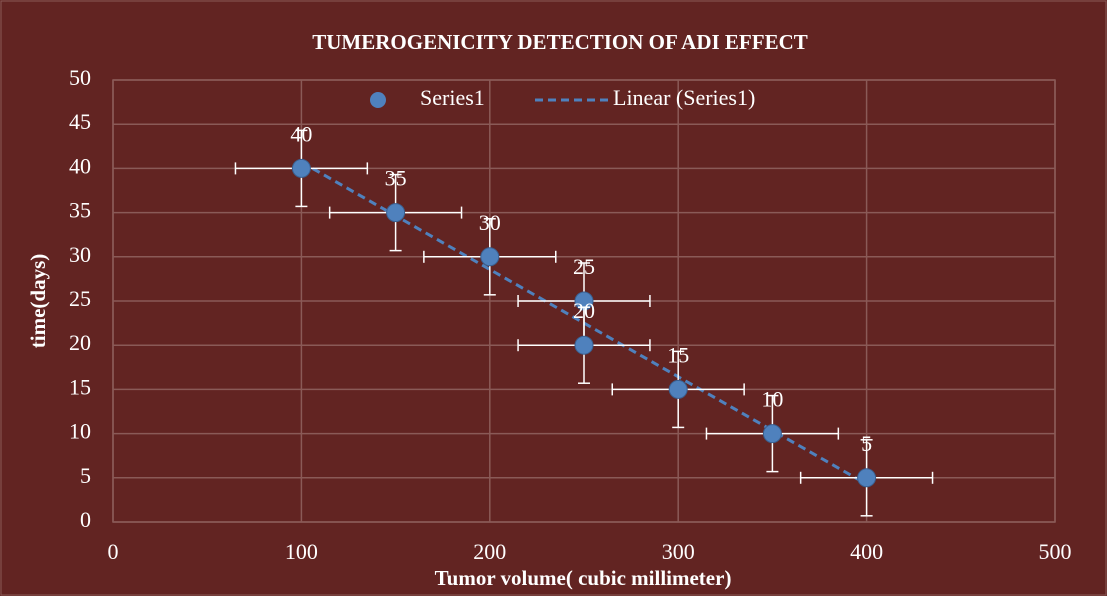 The width and height of the screenshot is (1107, 596). I want to click on legend-marker, so click(378, 100).